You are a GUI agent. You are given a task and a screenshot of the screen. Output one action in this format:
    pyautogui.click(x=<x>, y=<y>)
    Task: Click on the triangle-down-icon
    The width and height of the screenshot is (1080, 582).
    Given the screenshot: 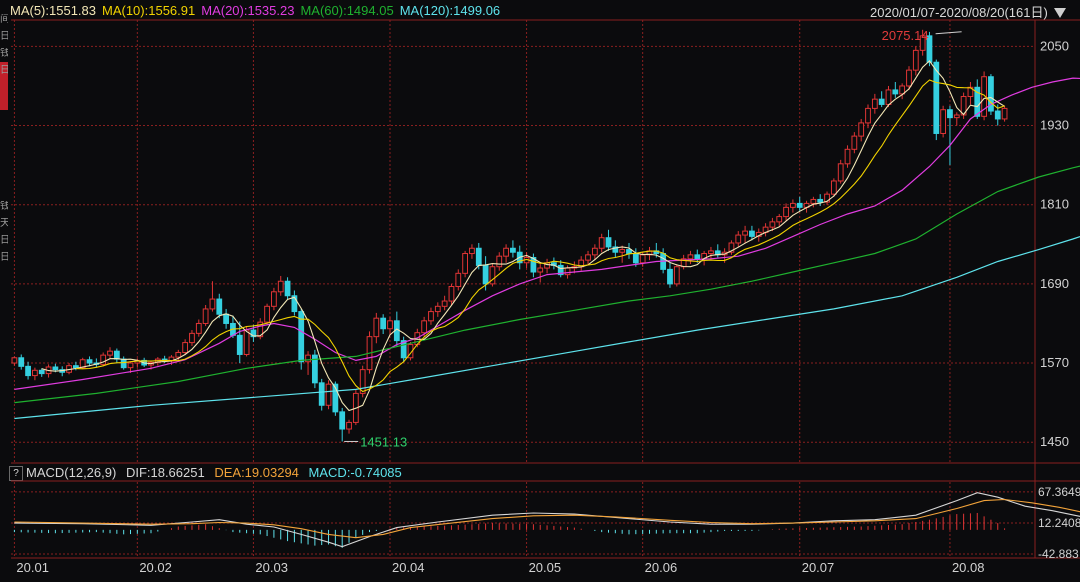 What is the action you would take?
    pyautogui.click(x=1060, y=13)
    